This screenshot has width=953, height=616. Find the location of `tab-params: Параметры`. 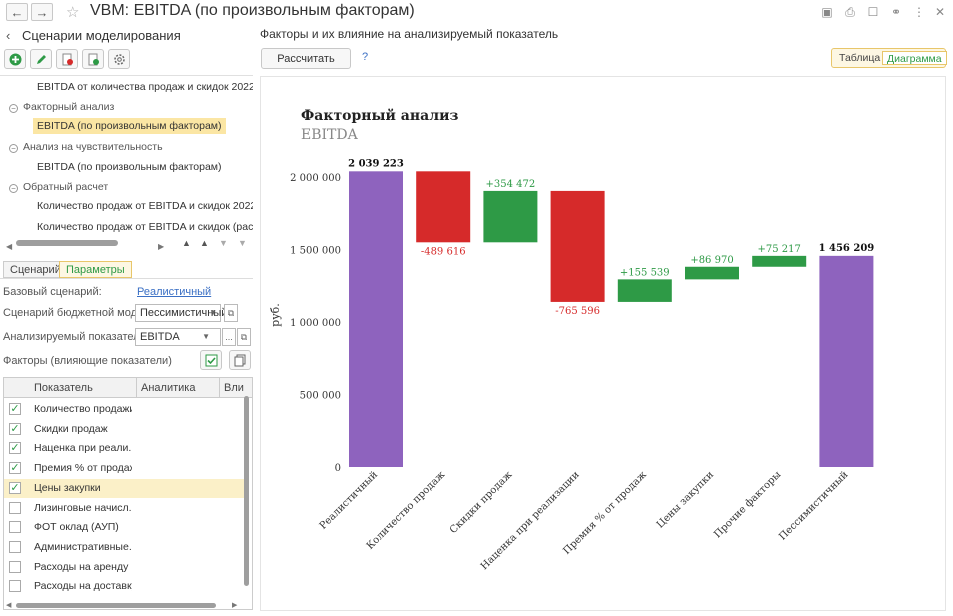

tab-params: Параметры is located at coordinates (95, 269).